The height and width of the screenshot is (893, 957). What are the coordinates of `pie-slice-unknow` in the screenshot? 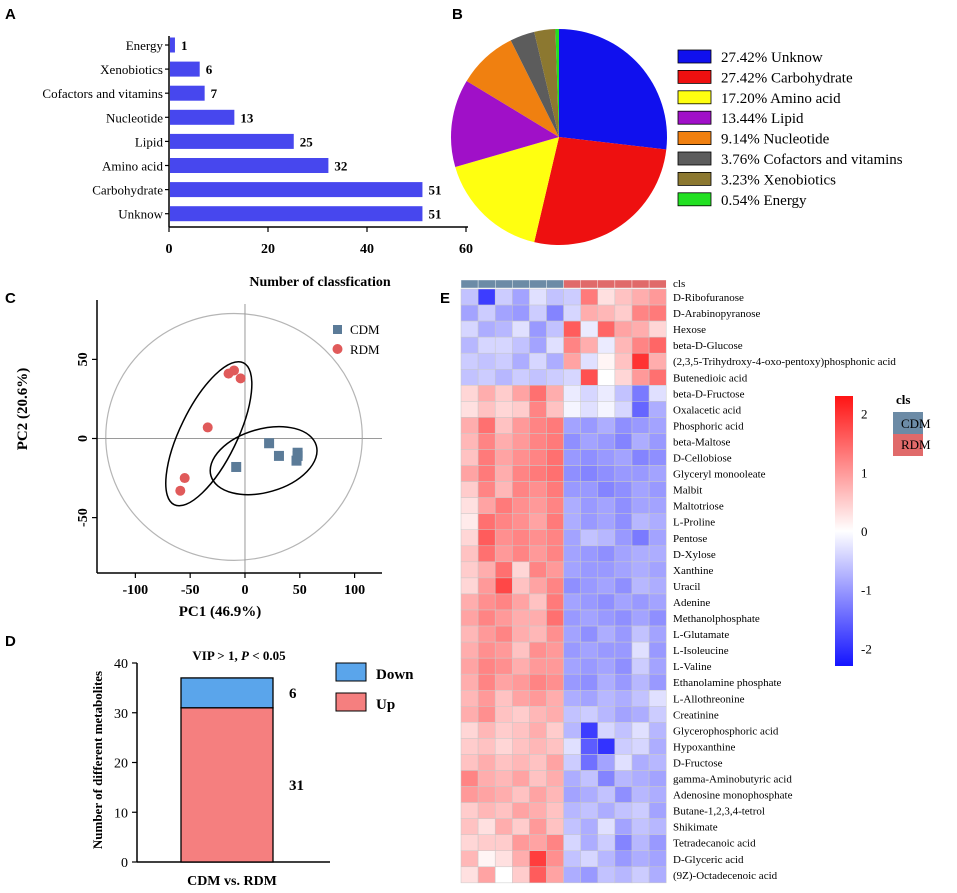 It's located at (613, 89).